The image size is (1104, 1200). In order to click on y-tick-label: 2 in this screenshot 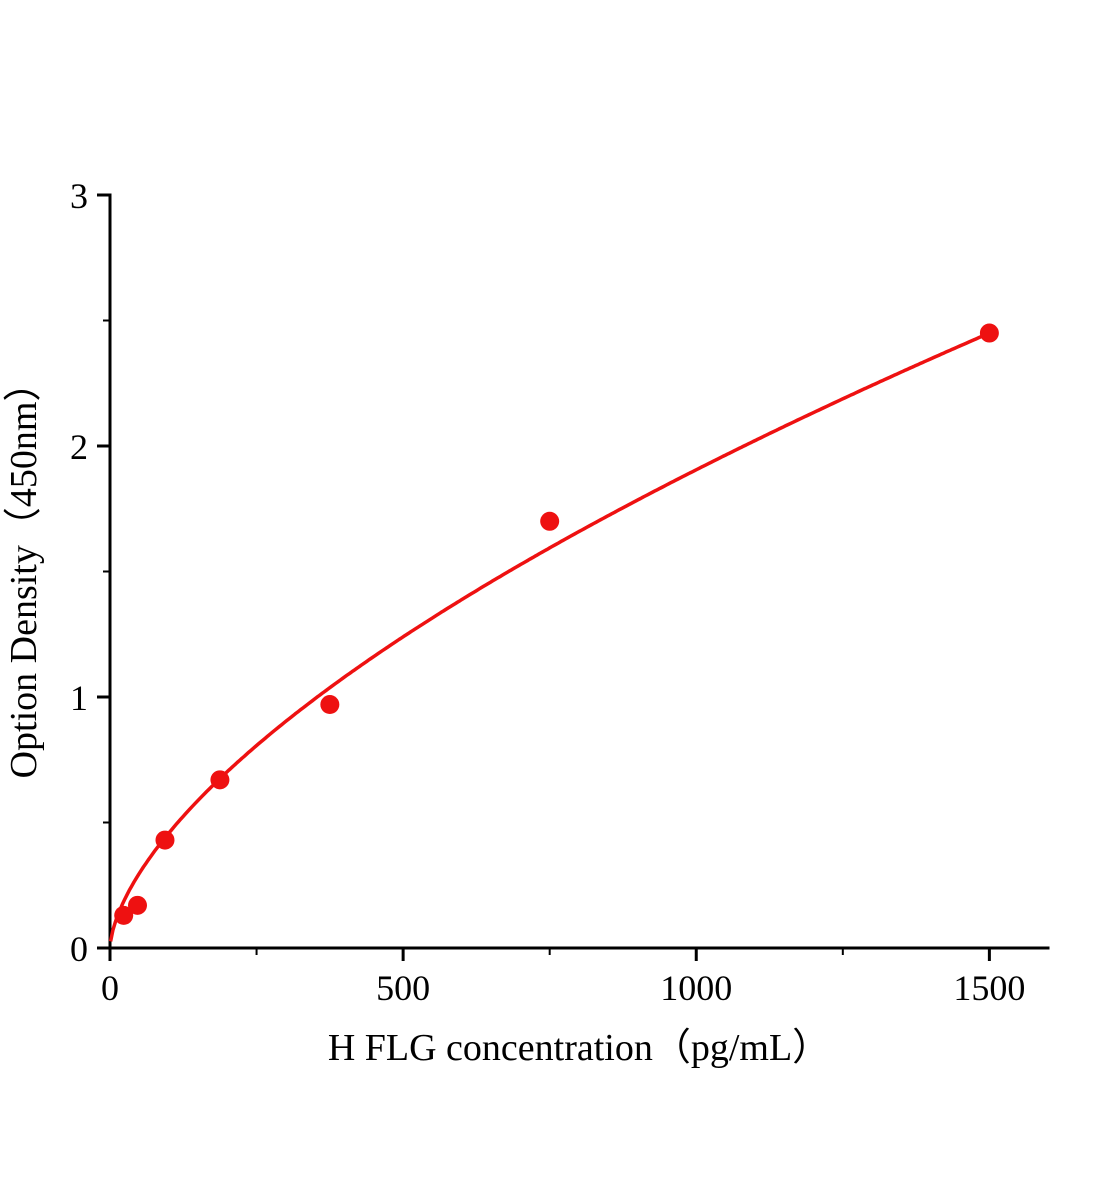, I will do `click(79, 447)`.